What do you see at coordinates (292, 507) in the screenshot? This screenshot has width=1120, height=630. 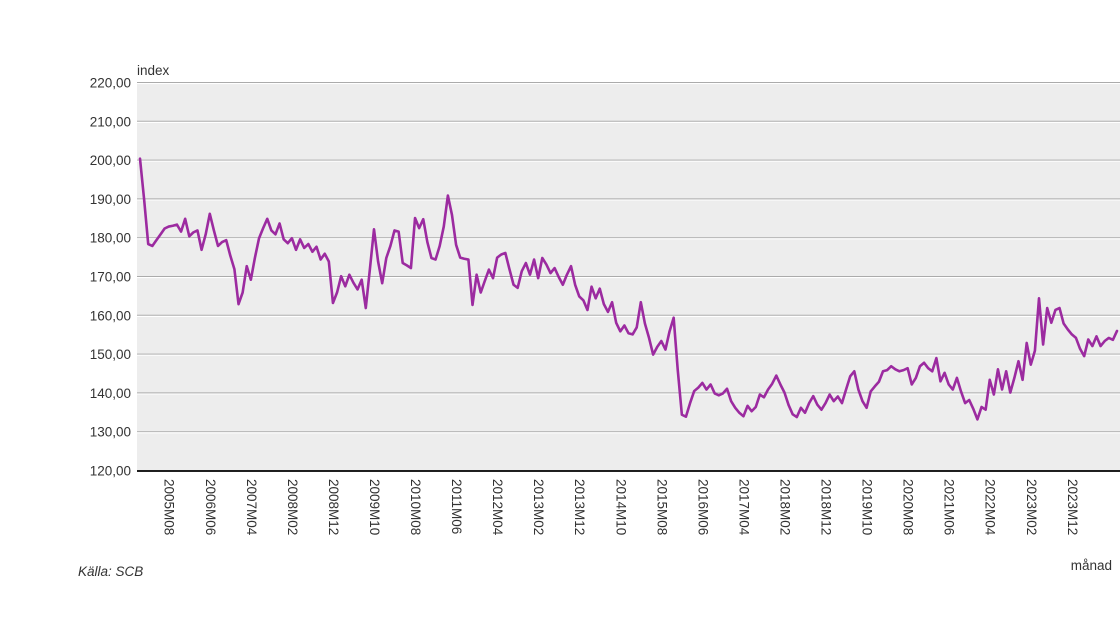 I see `x-tick-label: 2008M02` at bounding box center [292, 507].